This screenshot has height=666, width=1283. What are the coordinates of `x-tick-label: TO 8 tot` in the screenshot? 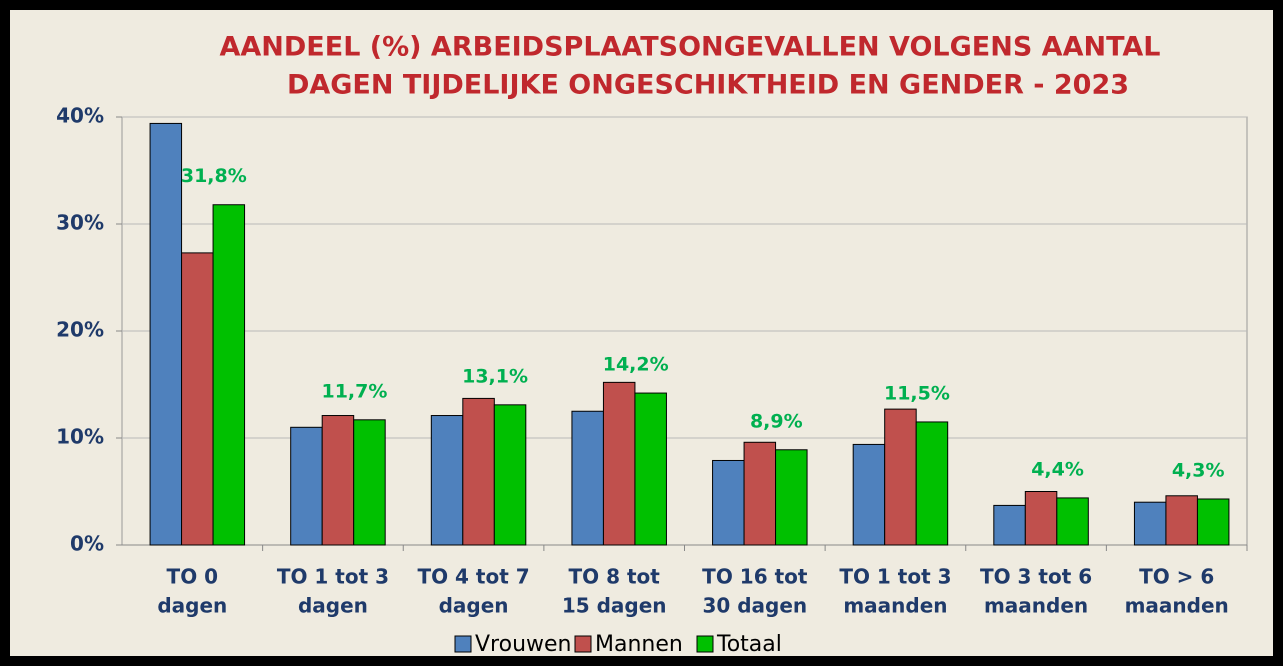 It's located at (615, 577).